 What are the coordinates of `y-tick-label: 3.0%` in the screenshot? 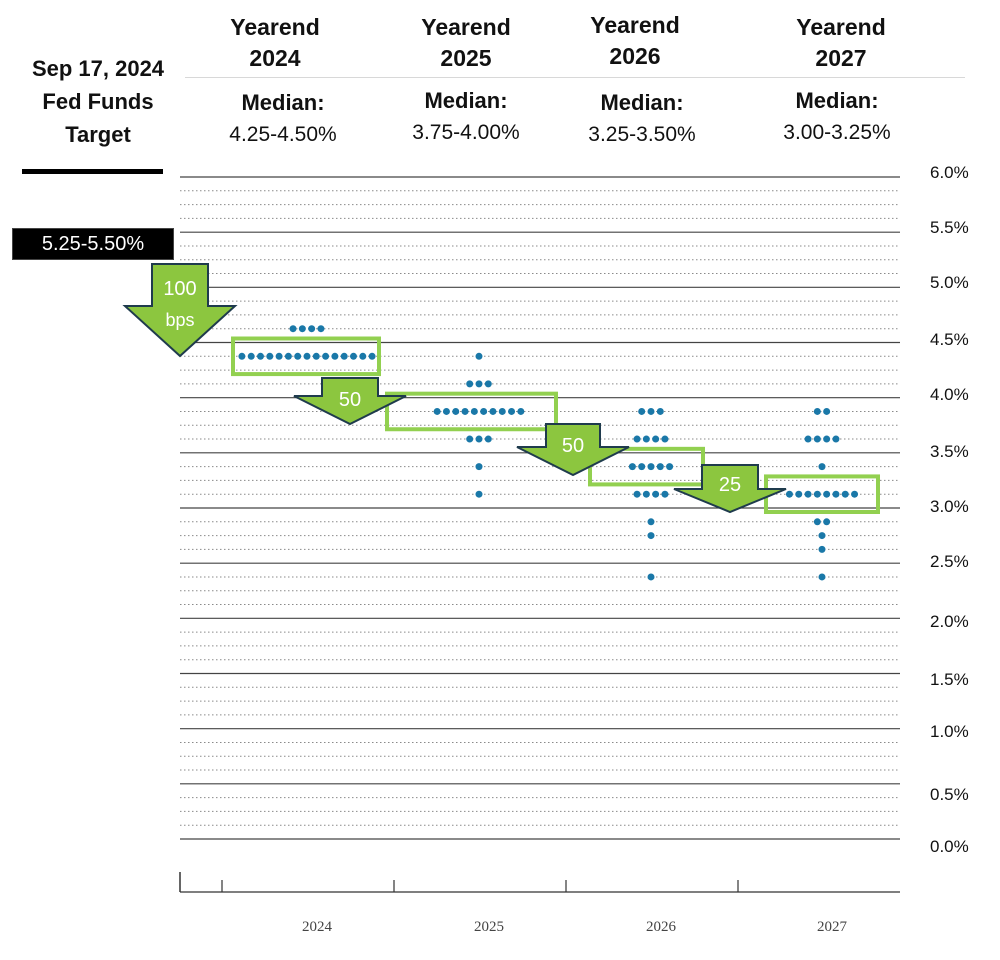 It's located at (949, 506).